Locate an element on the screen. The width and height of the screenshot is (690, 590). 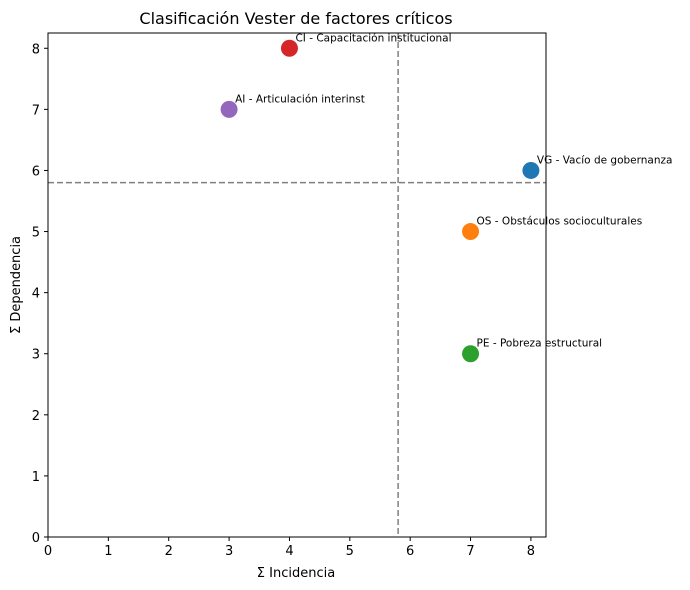
x-tick-label-4: 4 is located at coordinates (289, 551).